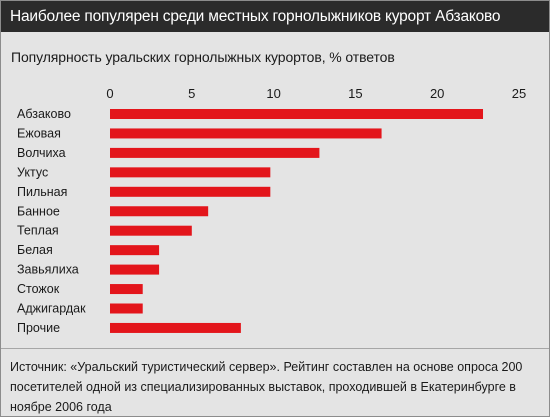 The image size is (550, 417). I want to click on category-label: Прочие, so click(38, 328).